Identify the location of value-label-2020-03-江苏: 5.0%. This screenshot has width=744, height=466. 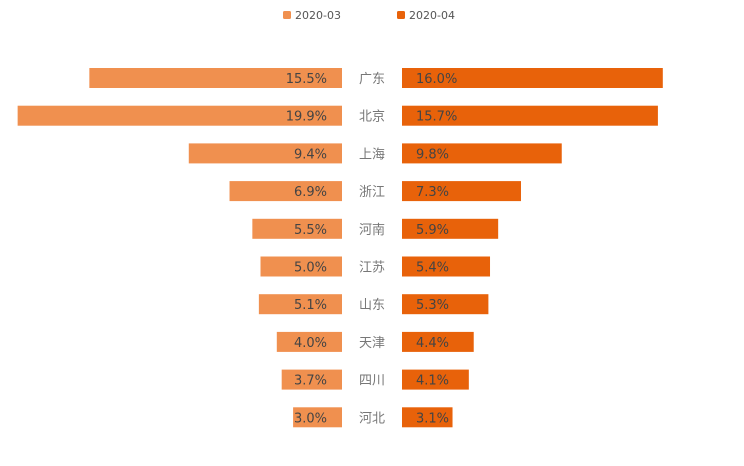
(310, 268).